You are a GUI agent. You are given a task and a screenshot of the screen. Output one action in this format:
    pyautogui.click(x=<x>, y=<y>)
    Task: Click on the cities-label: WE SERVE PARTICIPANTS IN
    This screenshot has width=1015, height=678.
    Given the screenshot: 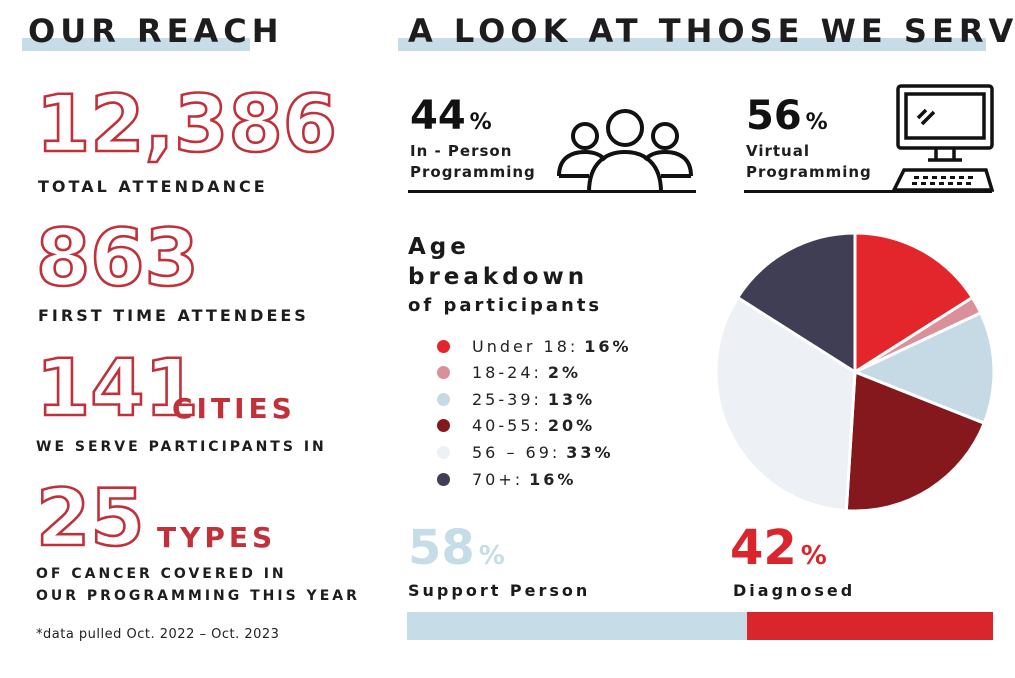 What is the action you would take?
    pyautogui.click(x=181, y=447)
    